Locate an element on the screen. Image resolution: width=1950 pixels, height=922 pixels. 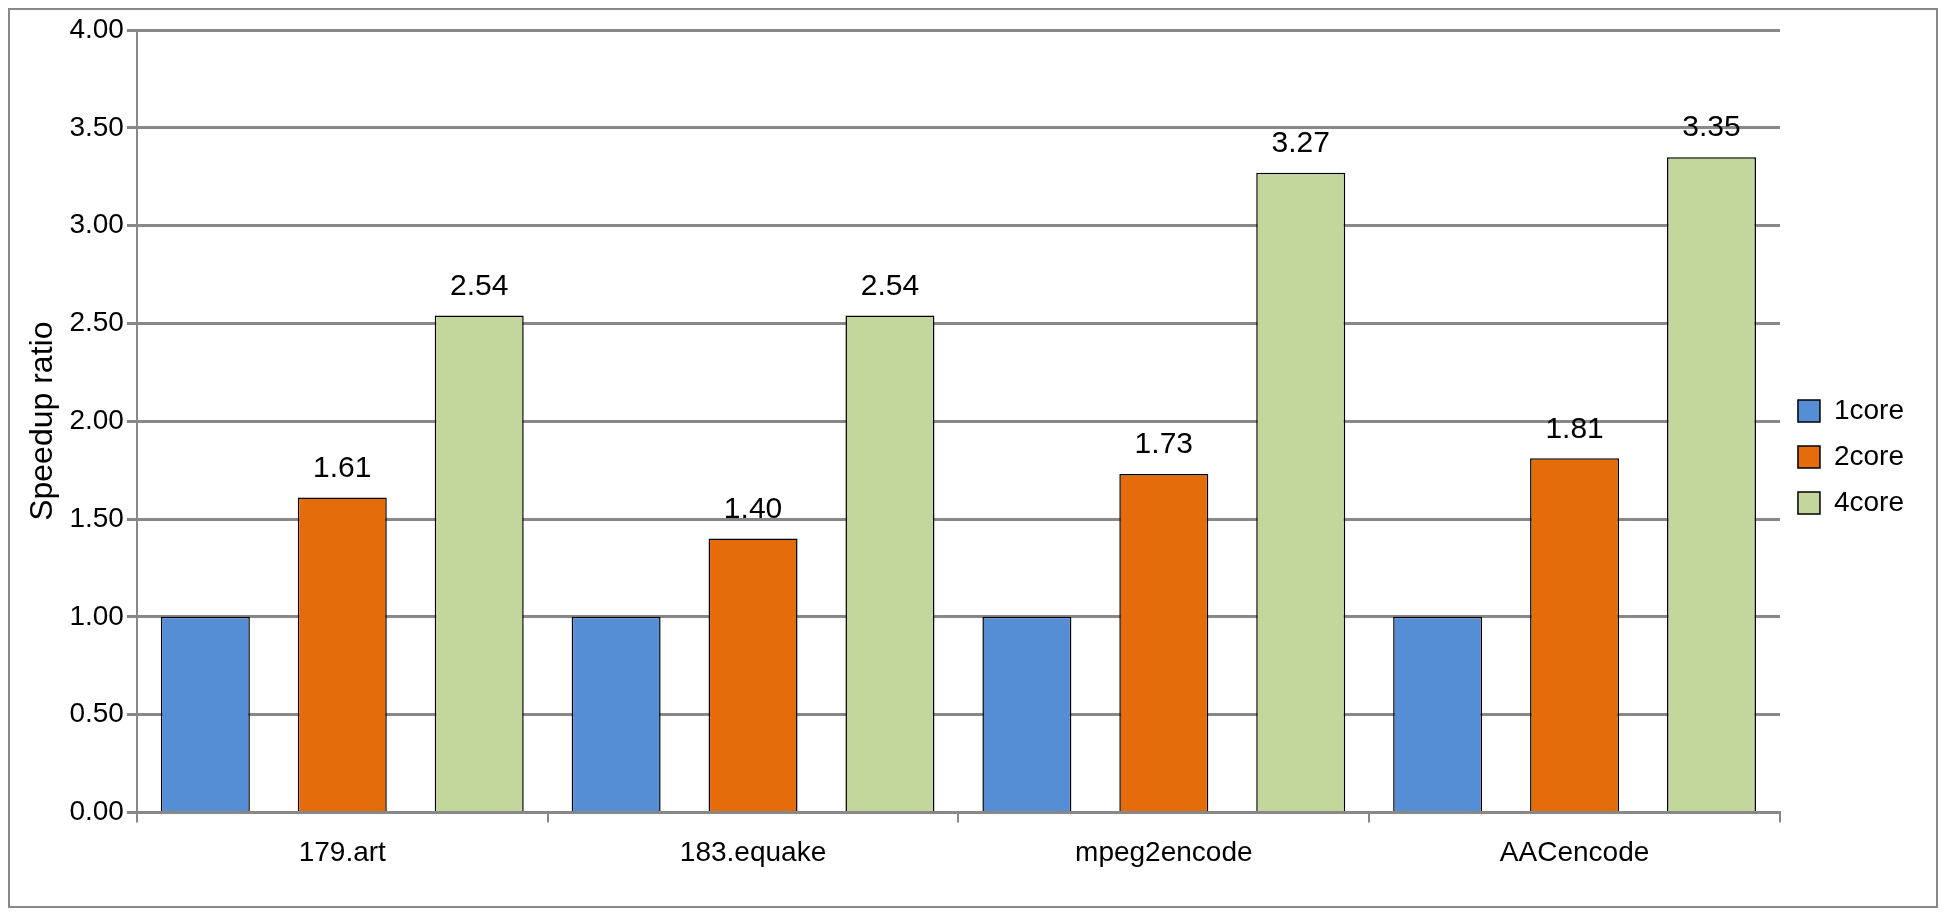
y-tick-label: 4.00 is located at coordinates (96, 28).